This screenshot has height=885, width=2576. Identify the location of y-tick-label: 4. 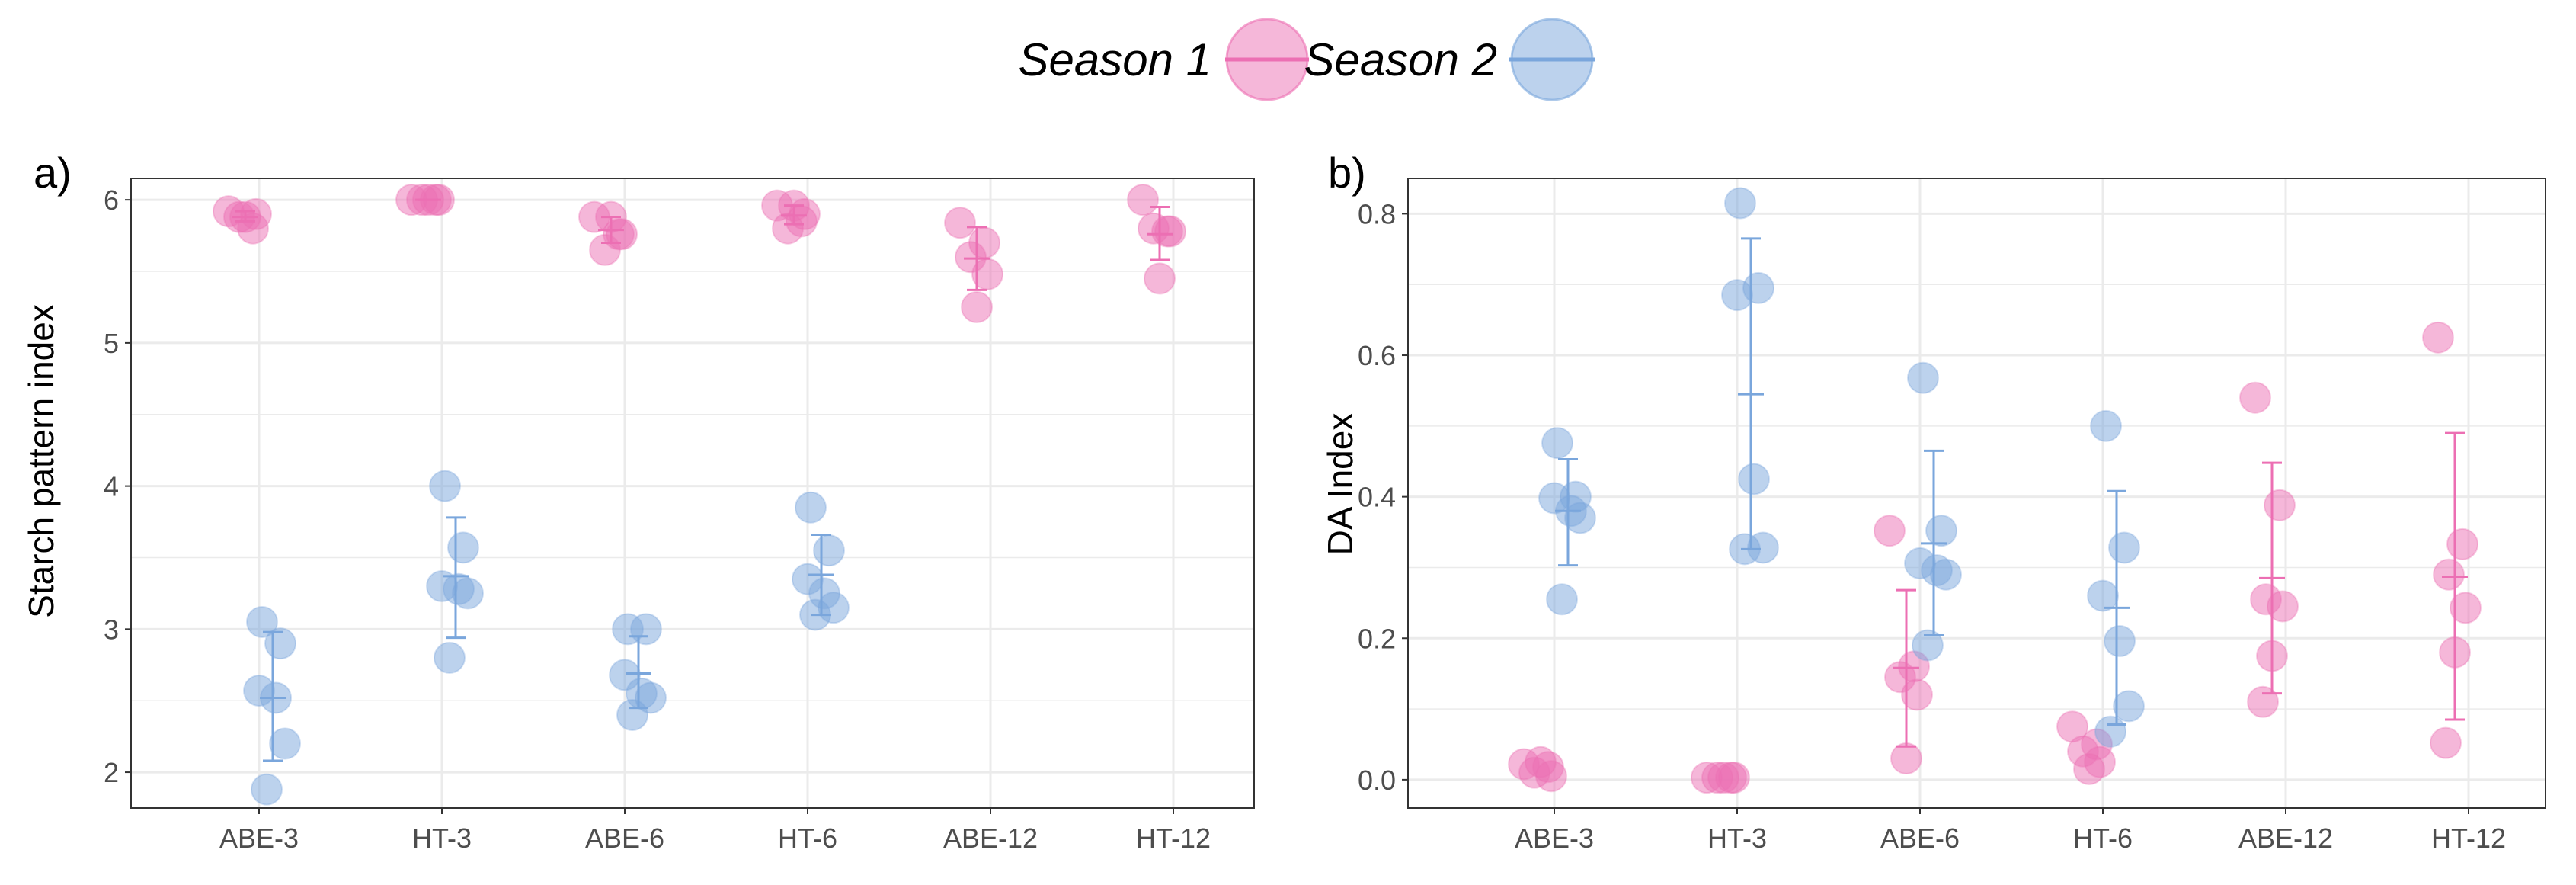
(111, 486).